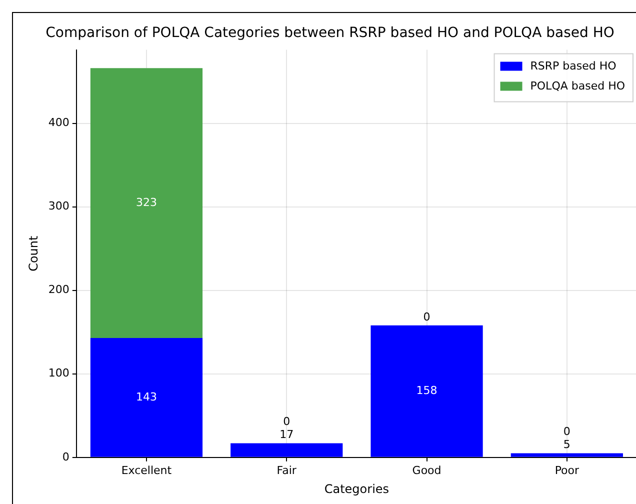  Describe the element at coordinates (59, 206) in the screenshot. I see `y-tick-label: 300` at that location.